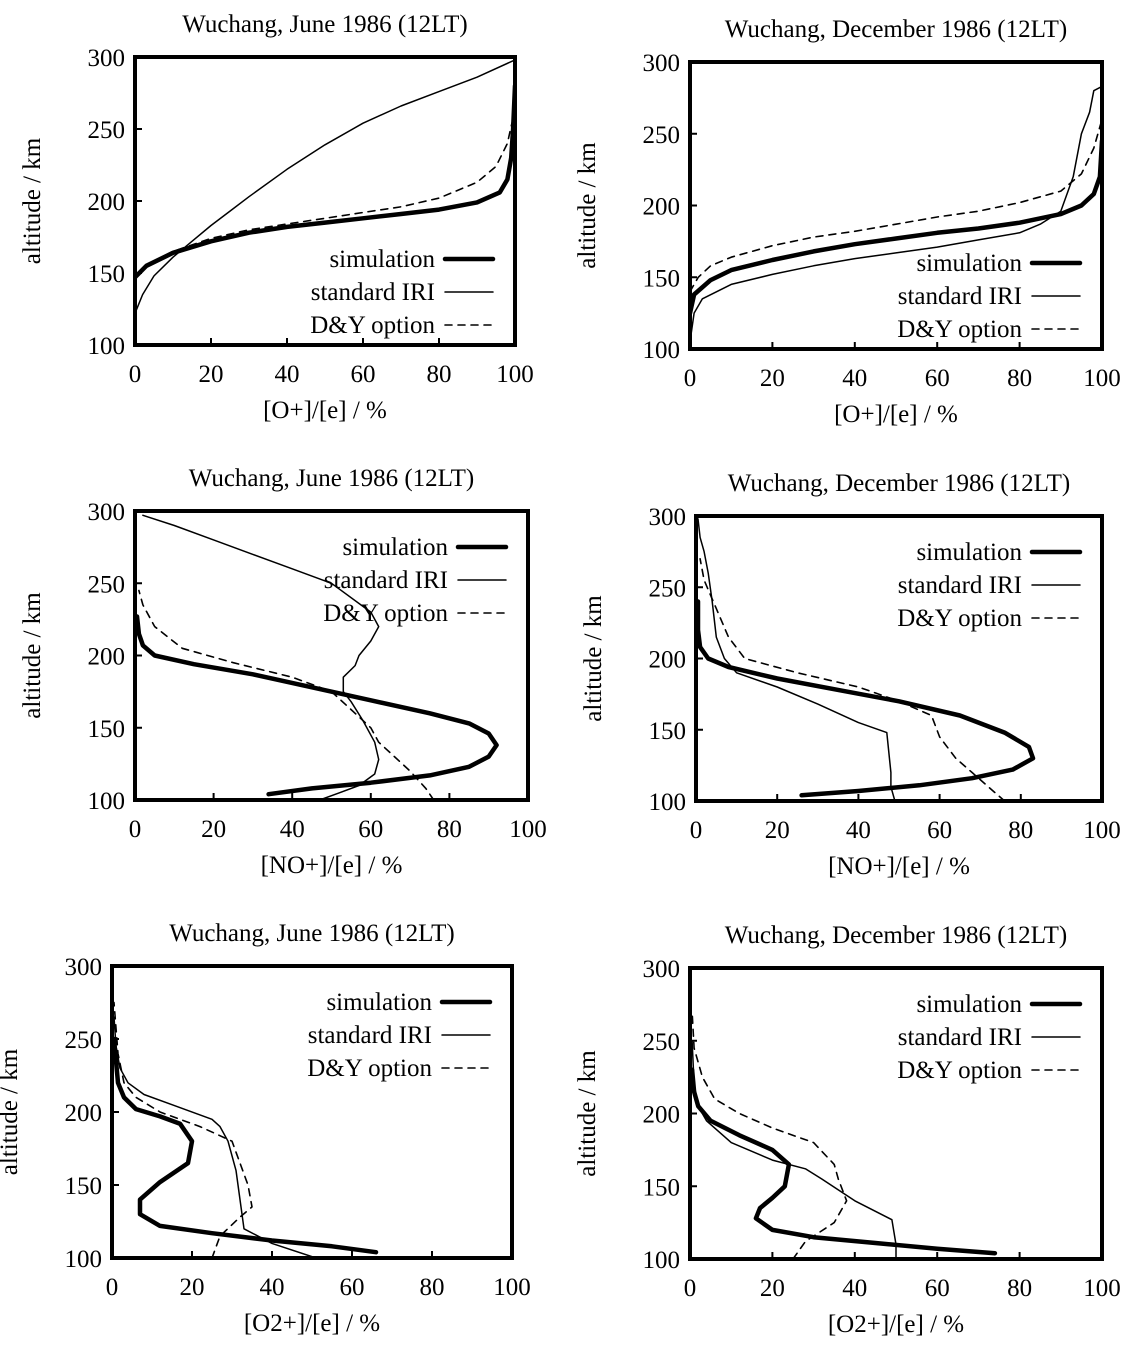  What do you see at coordinates (332, 865) in the screenshot?
I see `x-axis-label: [NO+]/[e] / %` at bounding box center [332, 865].